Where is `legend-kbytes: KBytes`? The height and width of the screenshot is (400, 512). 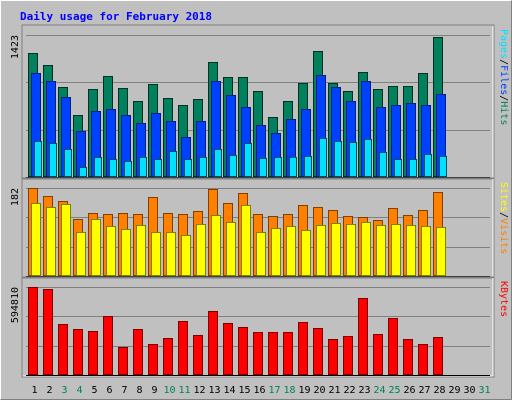 legend-kbytes: KBytes is located at coordinates (503, 299).